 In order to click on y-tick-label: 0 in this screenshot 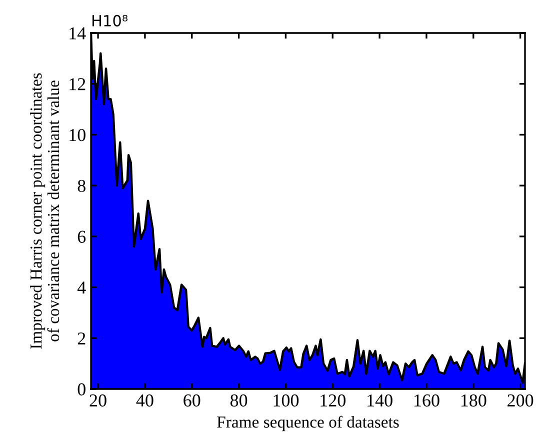, I will do `click(82, 389)`.